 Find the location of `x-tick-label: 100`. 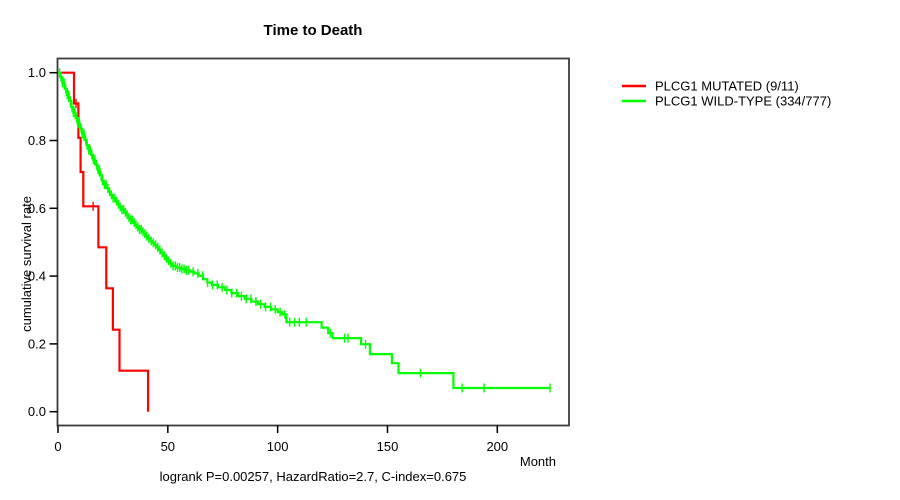

x-tick-label: 100 is located at coordinates (278, 446).